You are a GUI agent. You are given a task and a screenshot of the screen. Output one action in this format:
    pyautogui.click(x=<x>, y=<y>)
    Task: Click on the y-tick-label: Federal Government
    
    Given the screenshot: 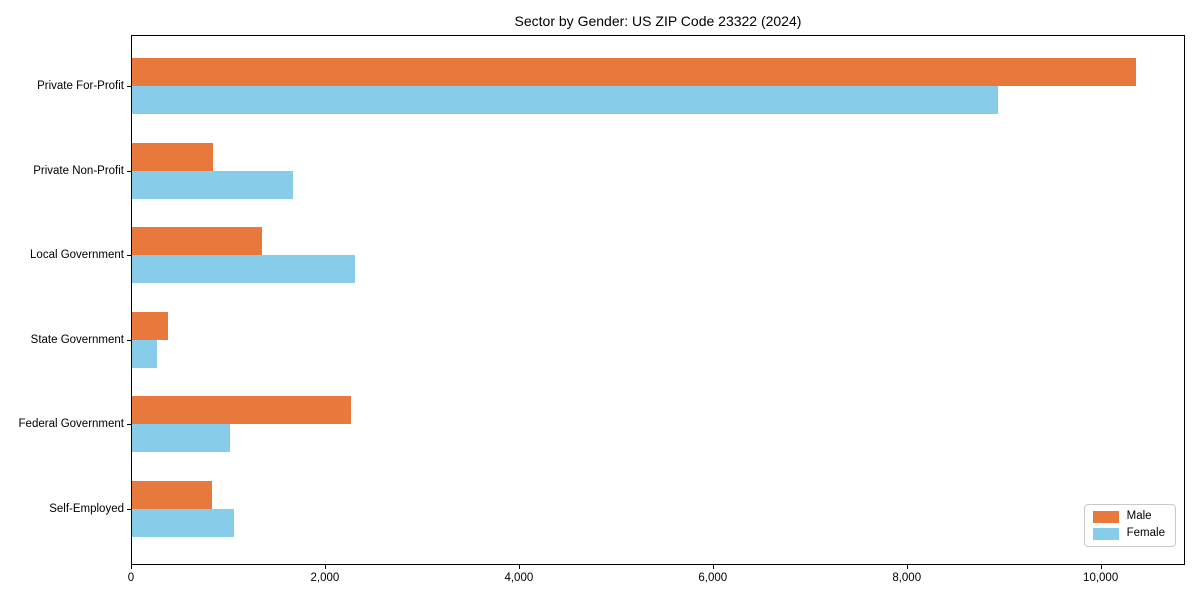 What is the action you would take?
    pyautogui.click(x=71, y=424)
    